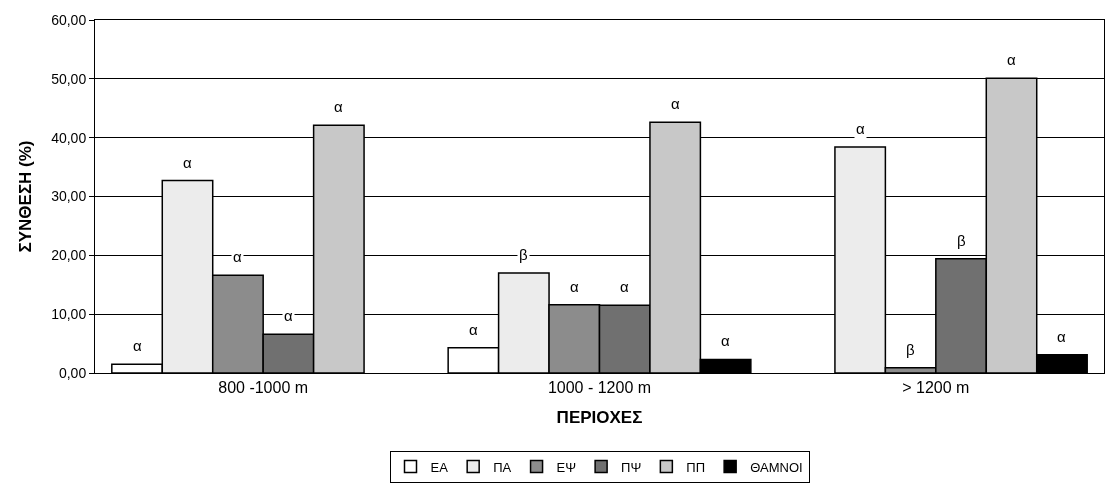  I want to click on legend-label: ΕΨ, so click(566, 467).